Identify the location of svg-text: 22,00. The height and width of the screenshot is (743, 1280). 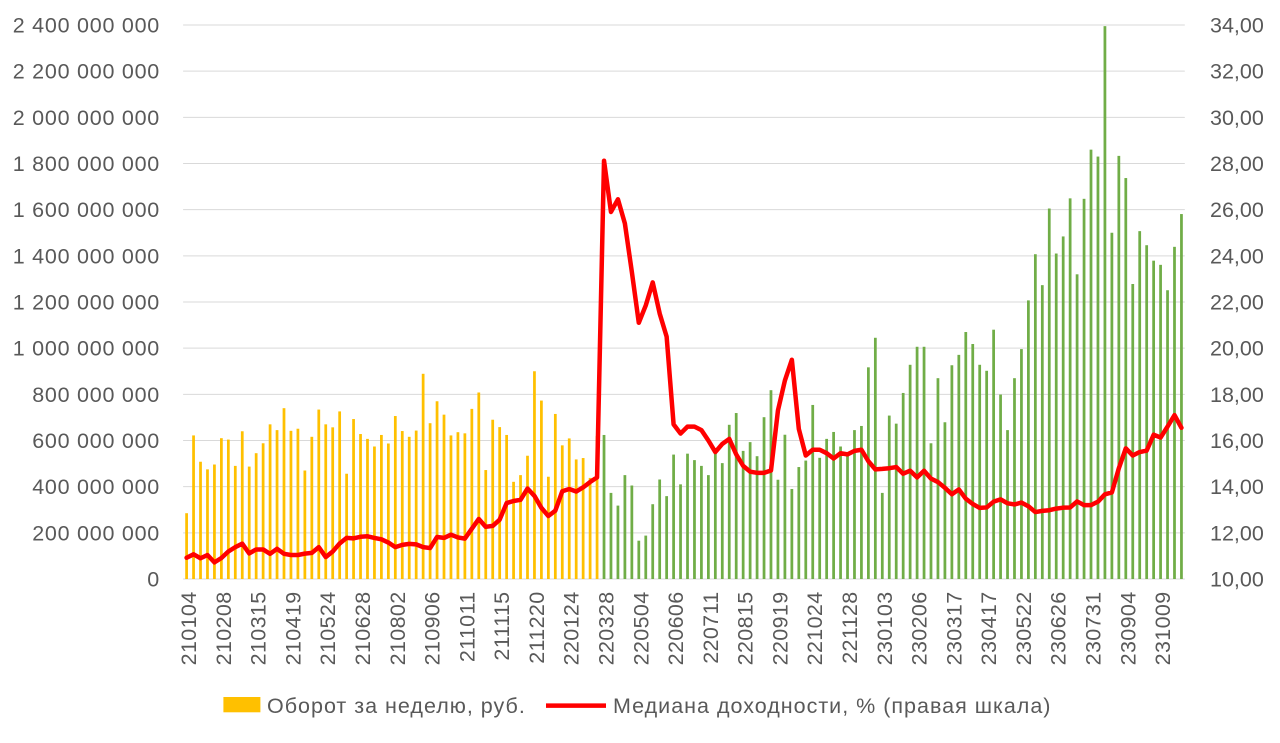
(1237, 303).